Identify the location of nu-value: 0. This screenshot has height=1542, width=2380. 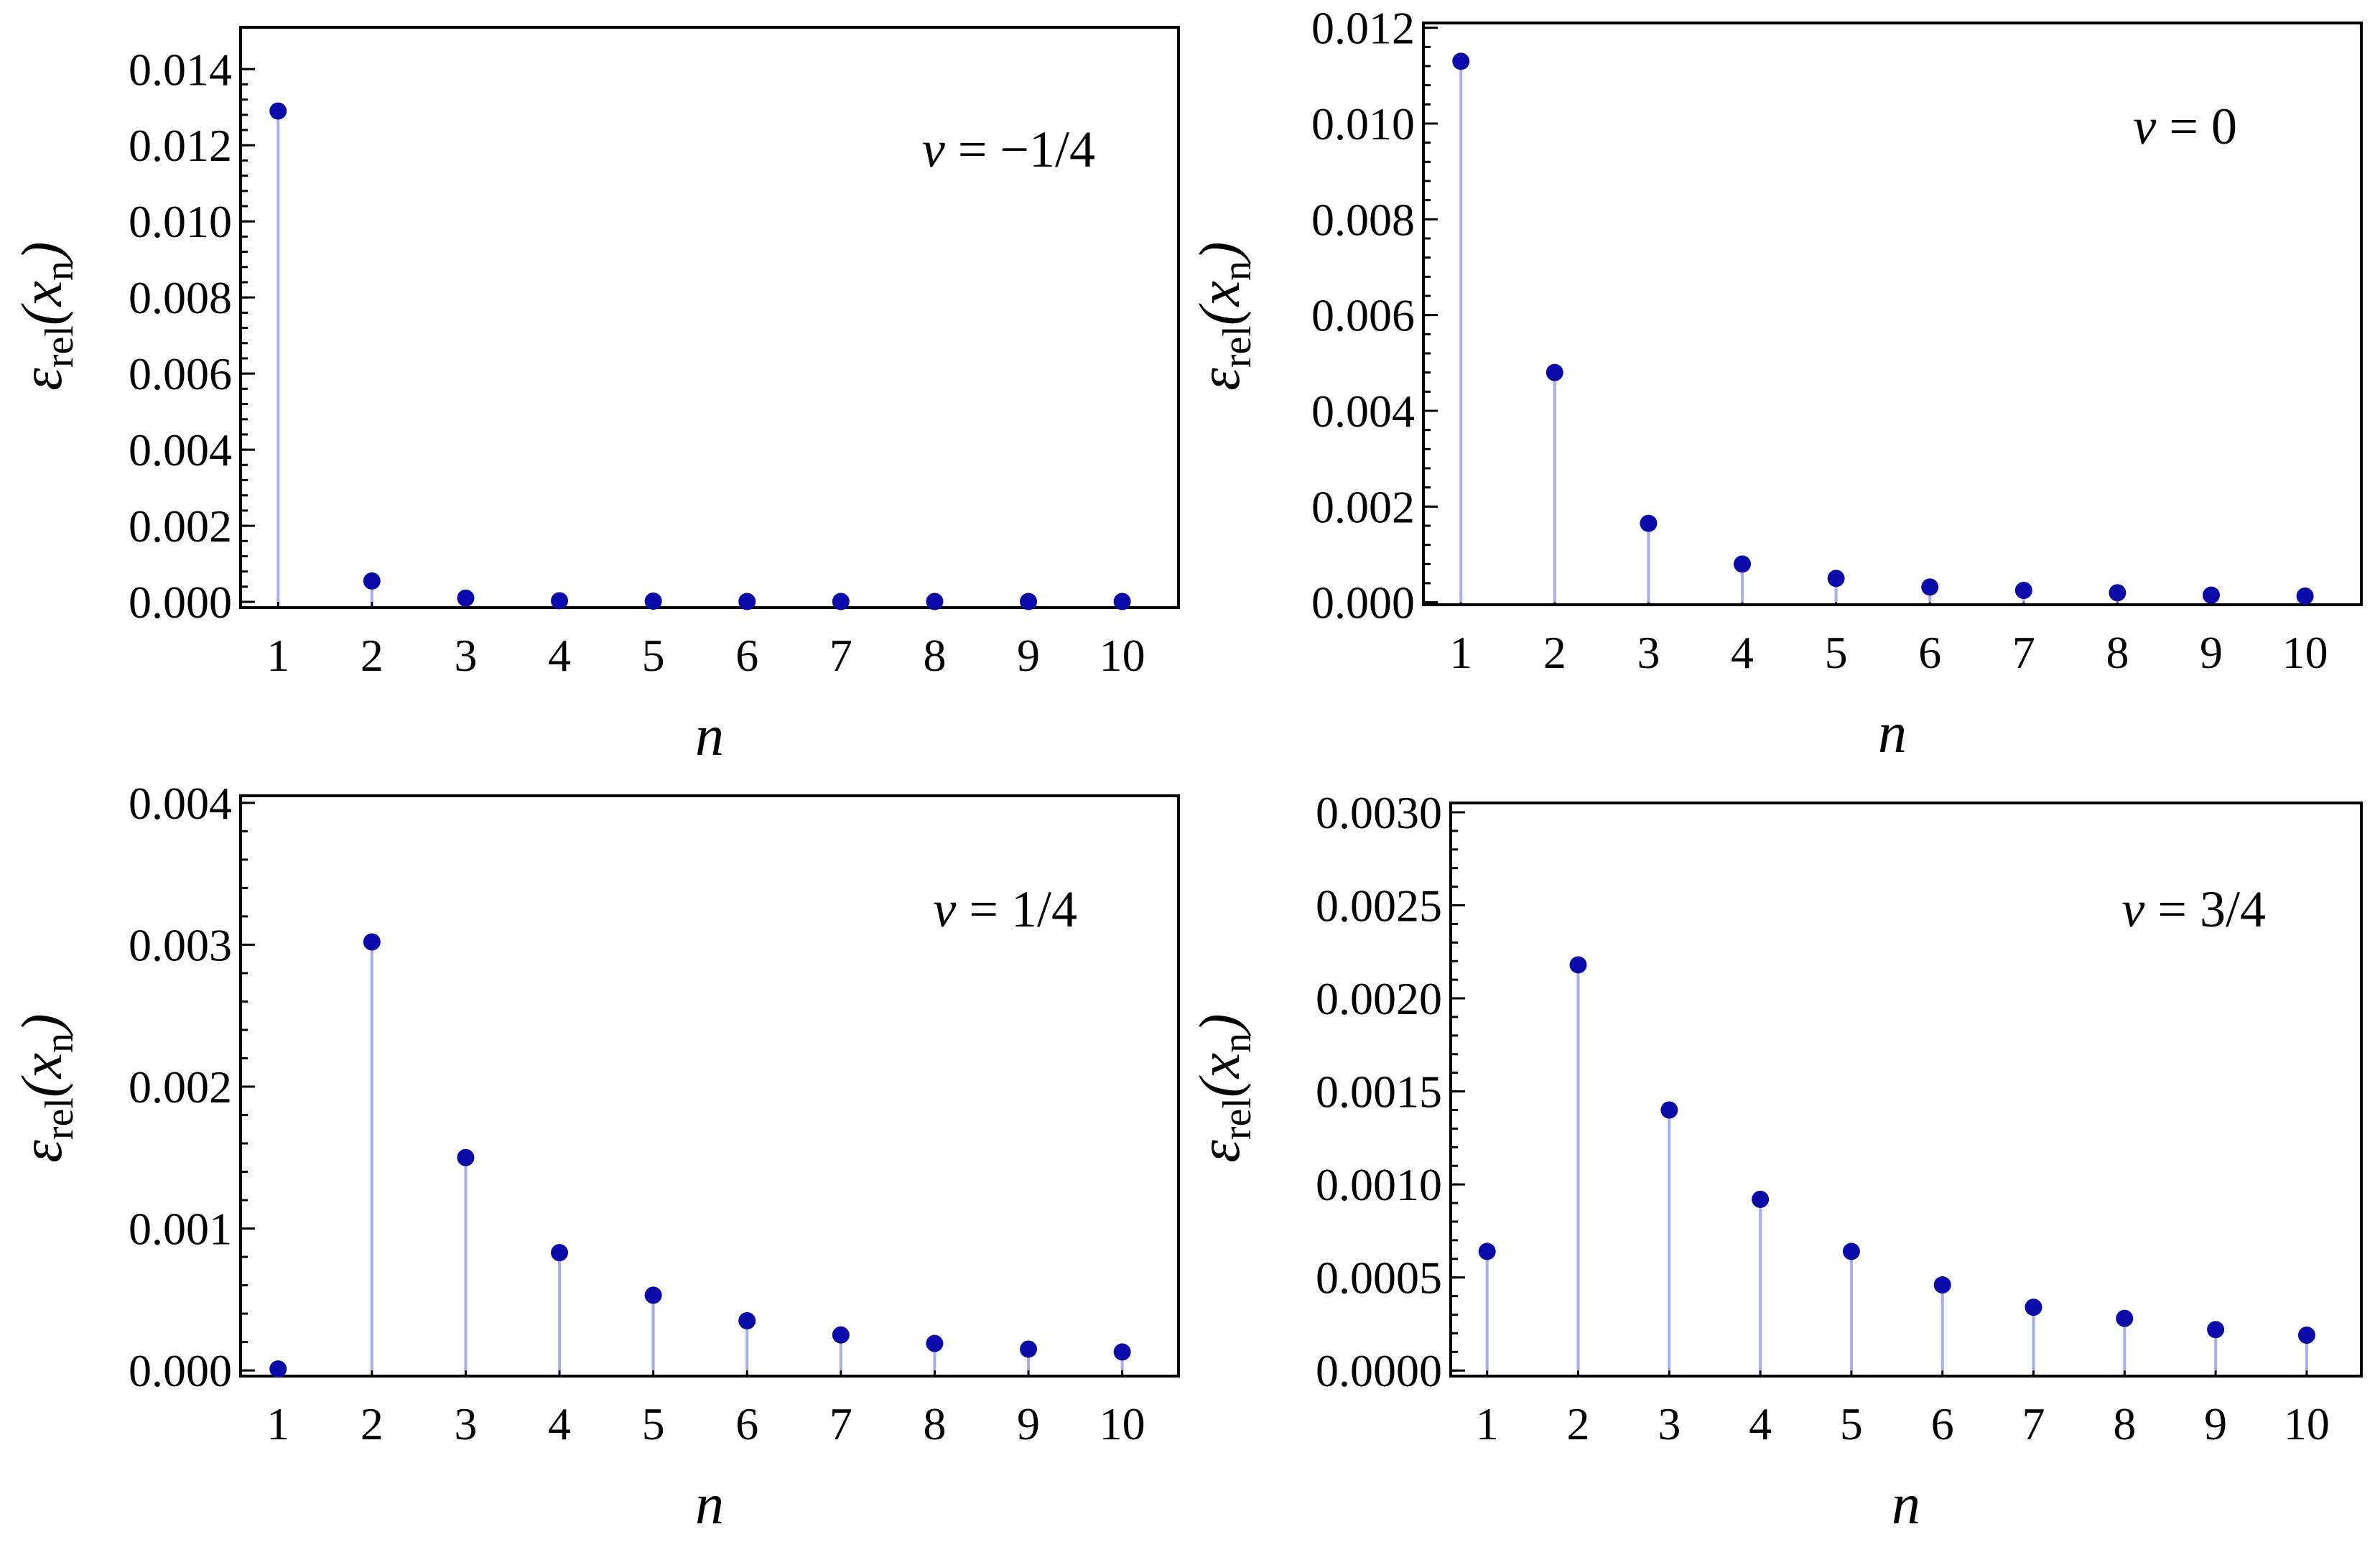
(2224, 126).